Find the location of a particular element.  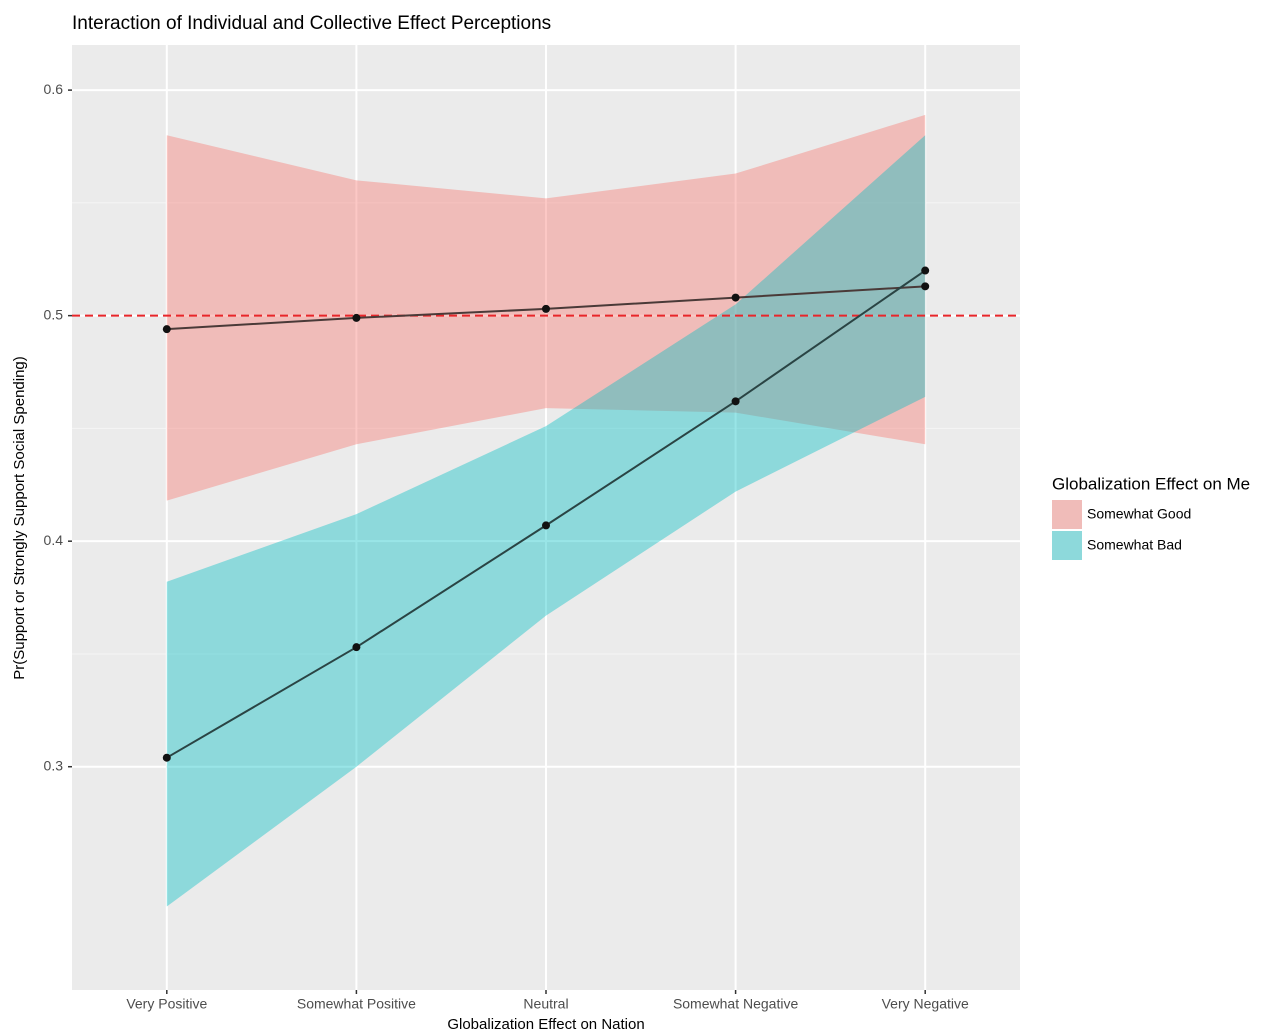

x-axis-title: Globalization Effect on Nation is located at coordinates (545, 1024).